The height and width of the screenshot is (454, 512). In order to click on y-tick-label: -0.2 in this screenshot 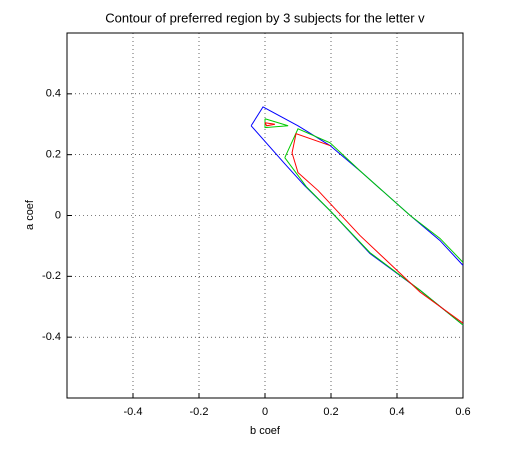, I will do `click(51, 276)`.